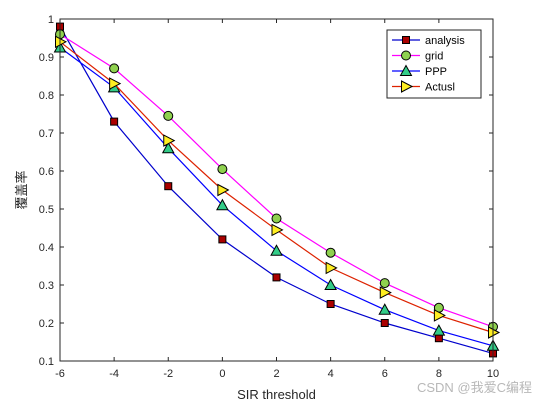 This screenshot has height=408, width=540. What do you see at coordinates (60, 374) in the screenshot?
I see `x-tick-label: -6` at bounding box center [60, 374].